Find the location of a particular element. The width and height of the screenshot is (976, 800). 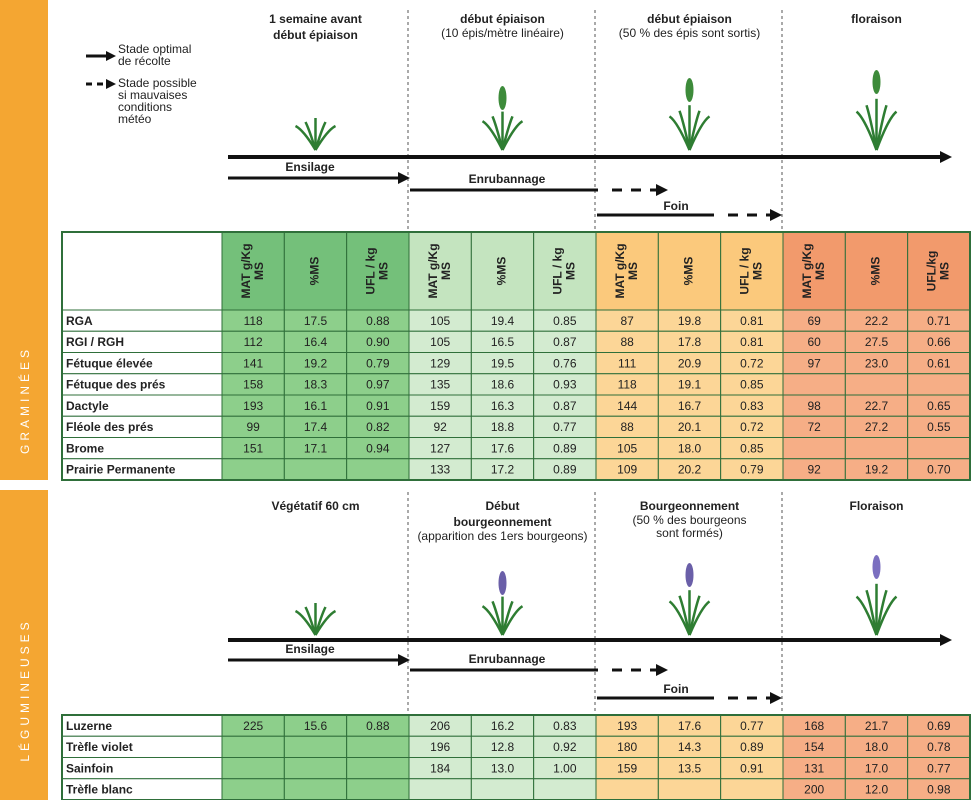

cell-value: 131 is located at coordinates (814, 768).